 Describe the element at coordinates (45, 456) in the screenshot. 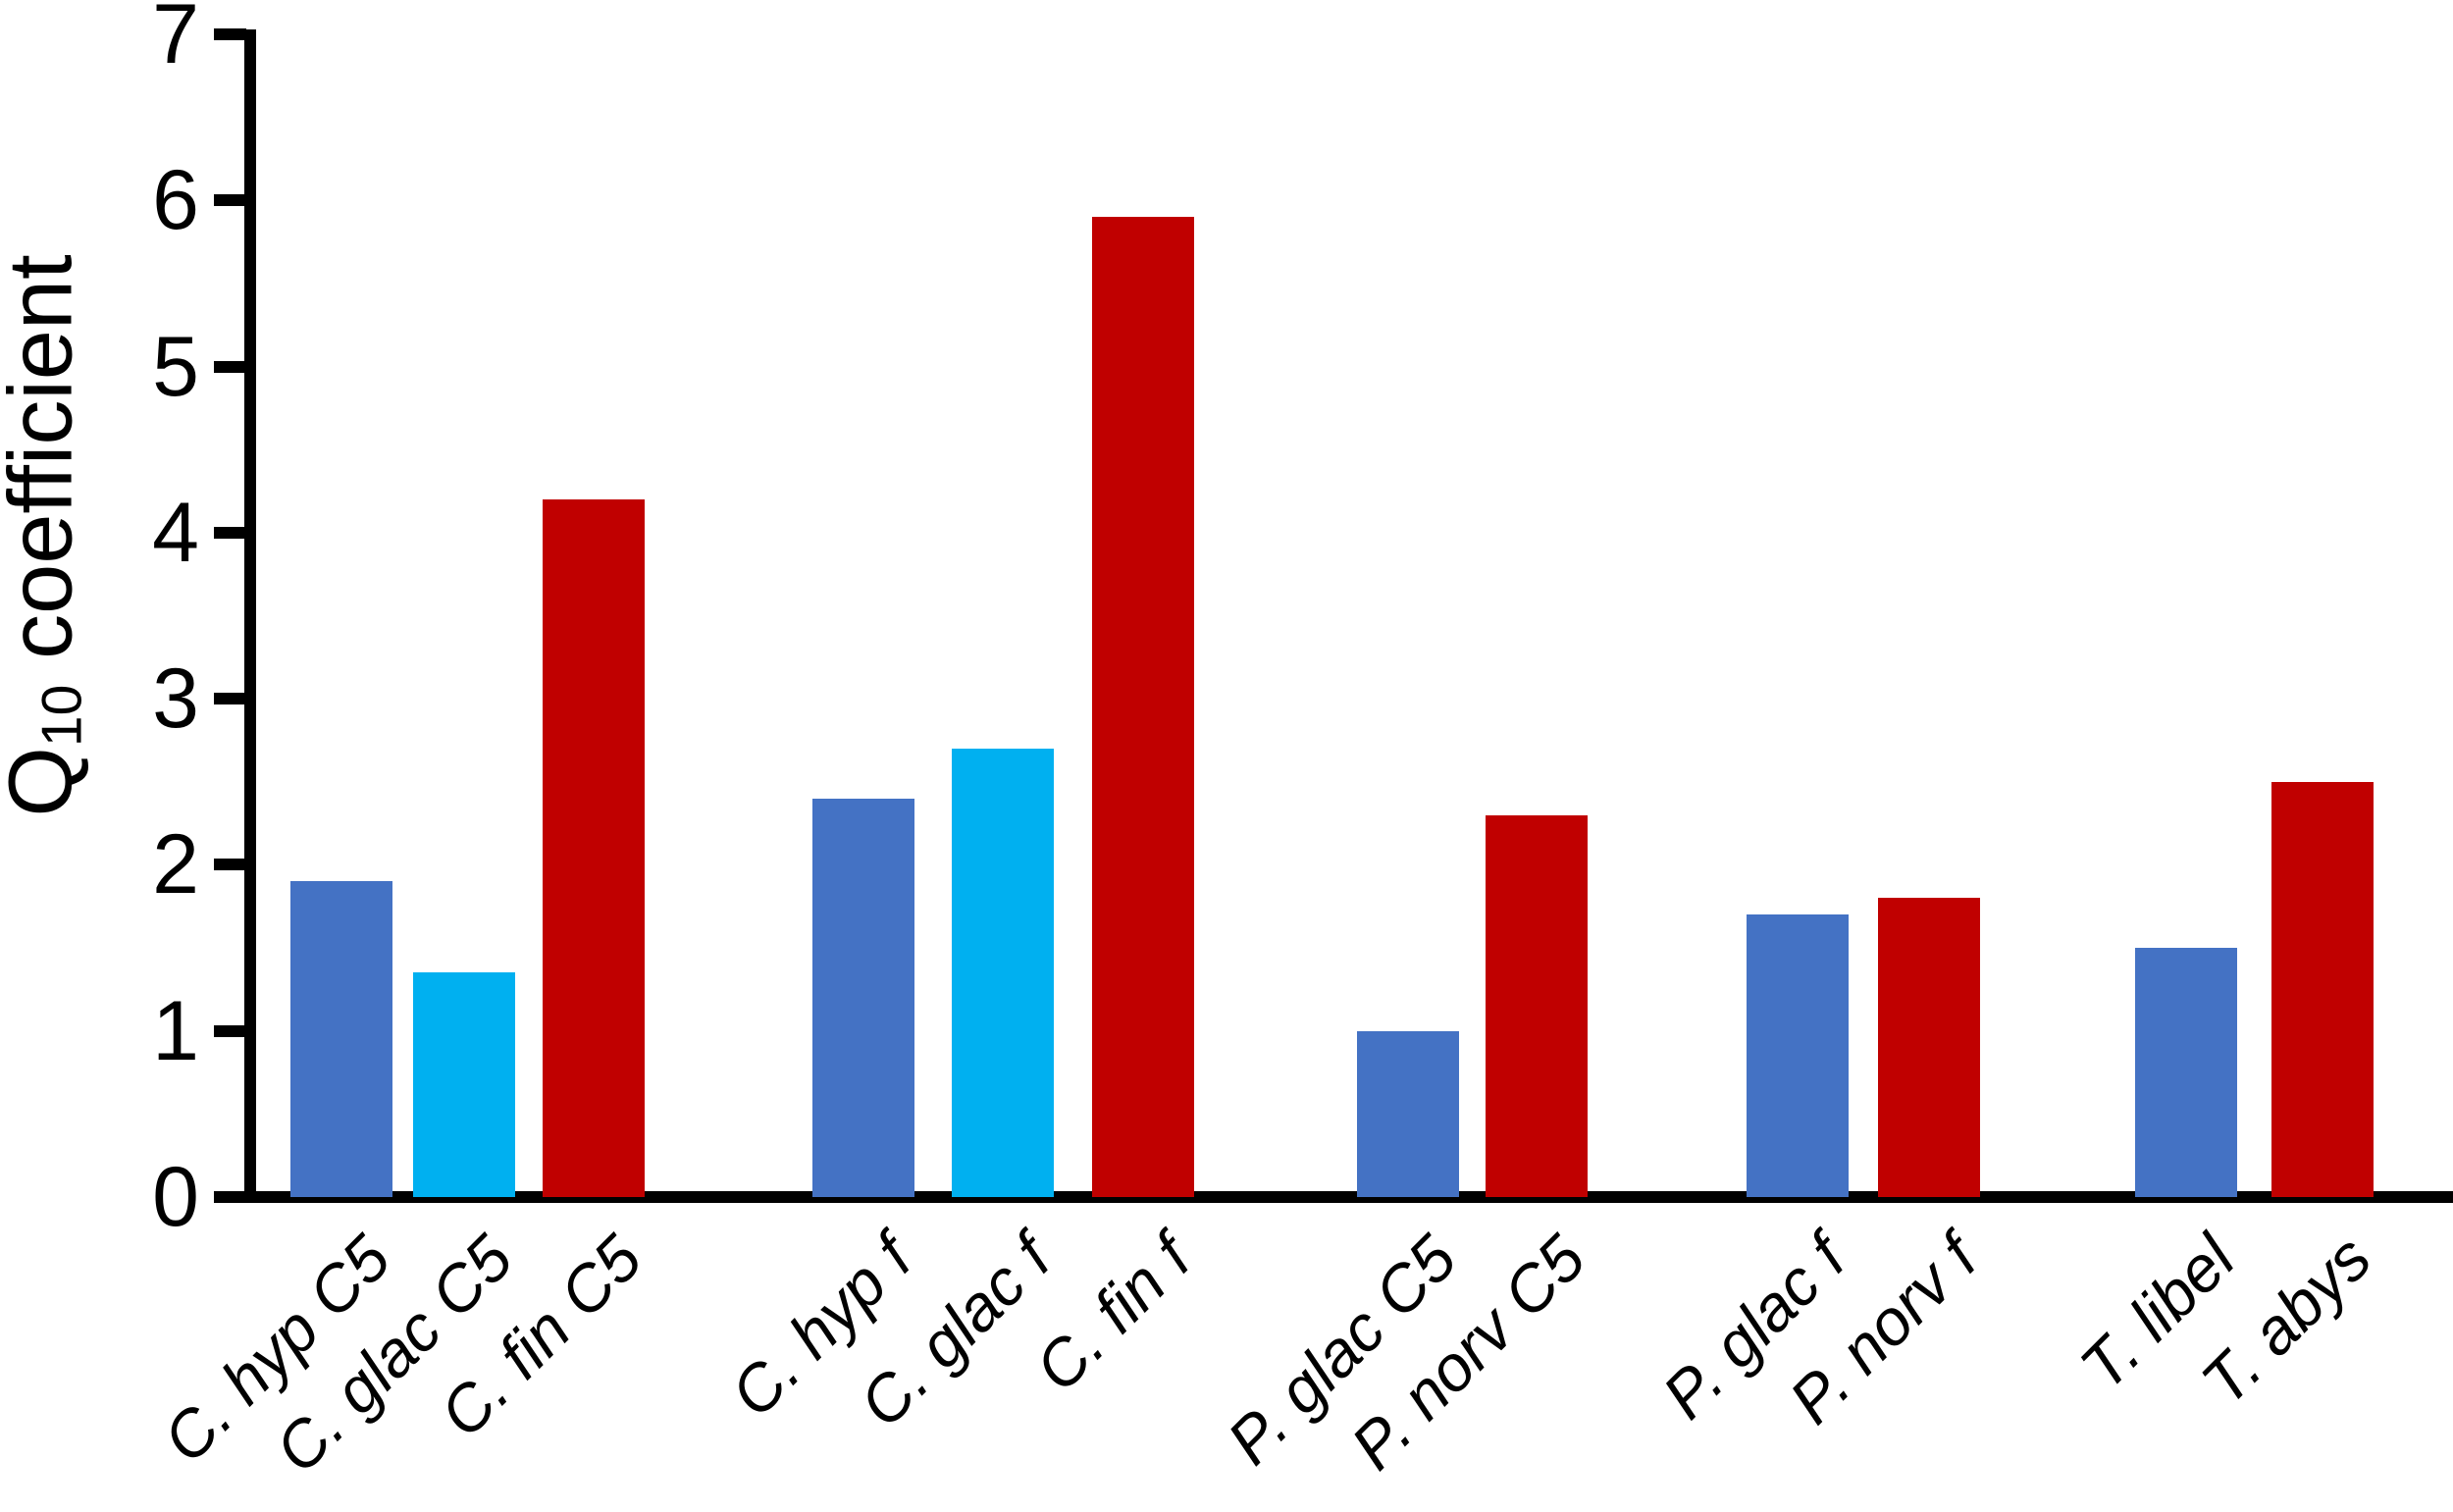

I see `y-axis-title-rest: coefficient` at that location.